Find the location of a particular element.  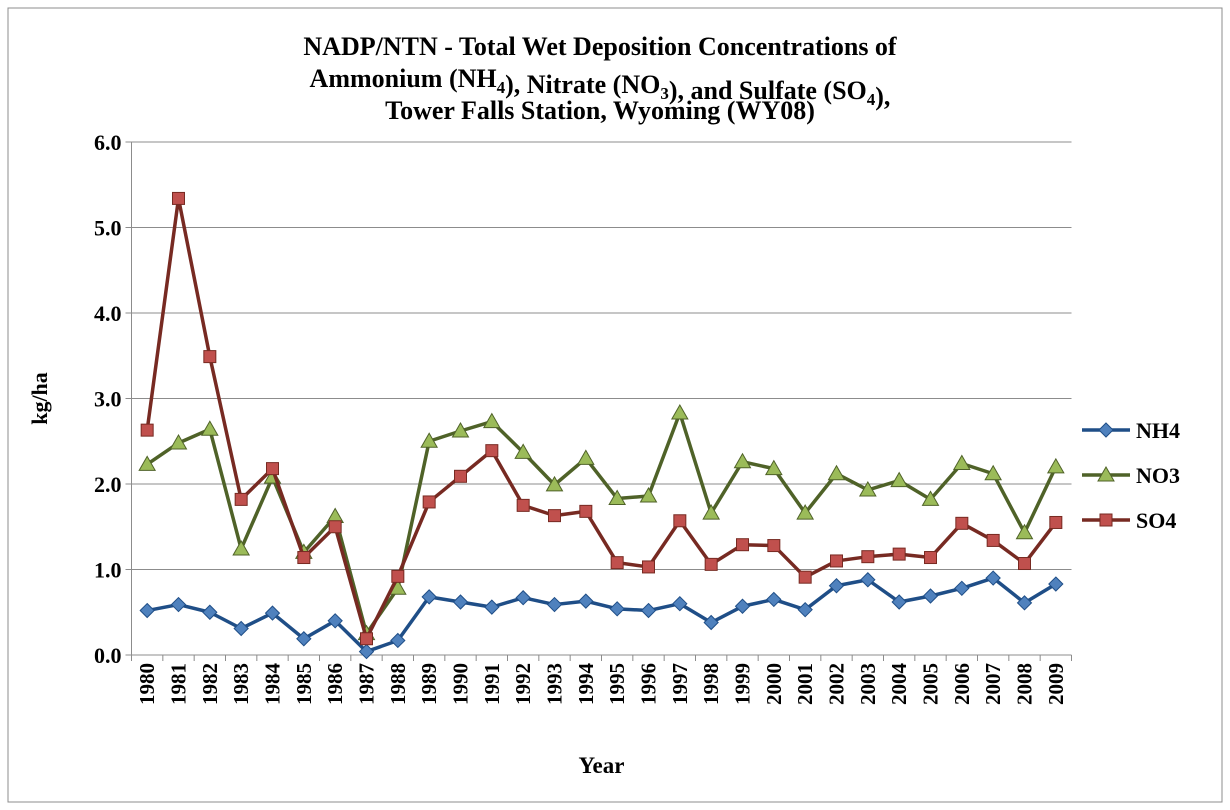

y-tick-label: 5.0 is located at coordinates (108, 228).